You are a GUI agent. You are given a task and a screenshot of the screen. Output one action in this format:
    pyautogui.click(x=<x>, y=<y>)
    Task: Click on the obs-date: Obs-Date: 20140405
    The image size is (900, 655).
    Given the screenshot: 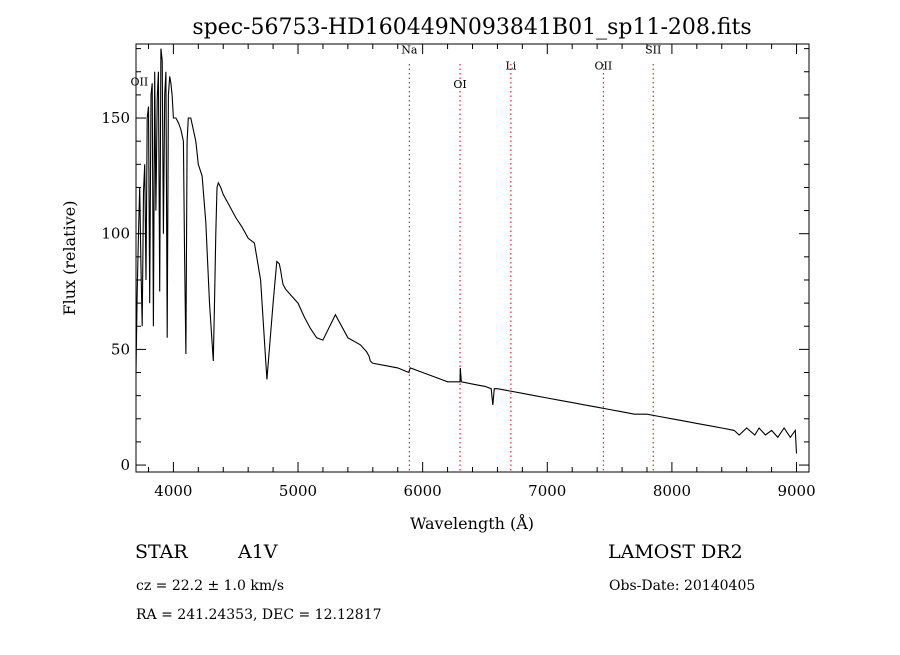 What is the action you would take?
    pyautogui.click(x=682, y=586)
    